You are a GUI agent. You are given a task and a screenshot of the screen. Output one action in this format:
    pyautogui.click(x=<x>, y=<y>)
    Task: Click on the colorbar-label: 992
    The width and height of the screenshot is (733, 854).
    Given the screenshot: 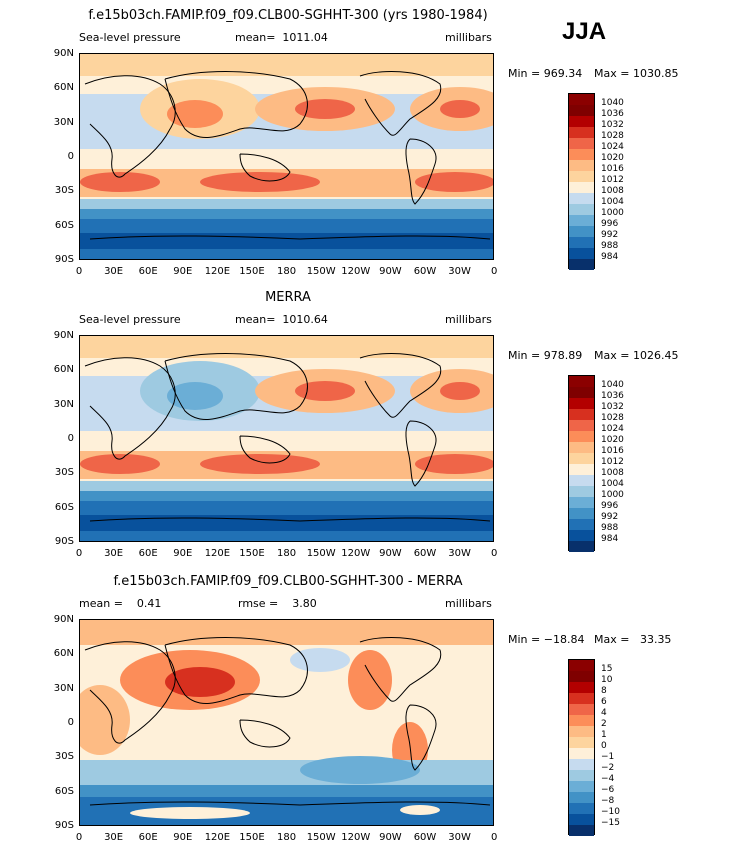 What is the action you would take?
    pyautogui.click(x=610, y=235)
    